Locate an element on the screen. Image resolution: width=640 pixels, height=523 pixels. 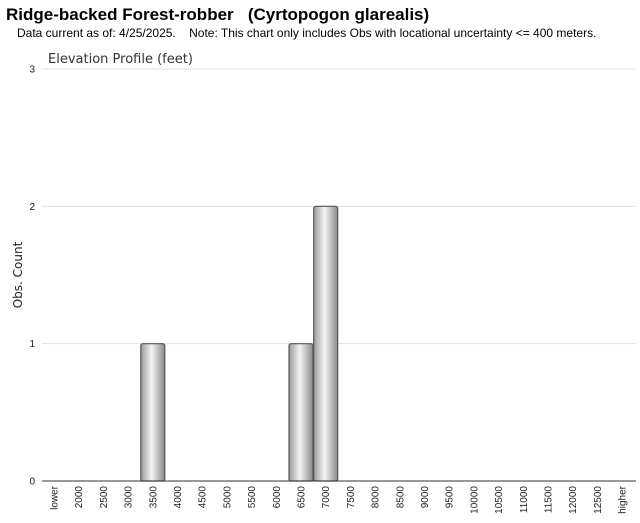
y-tick-label: 2 is located at coordinates (32, 207).